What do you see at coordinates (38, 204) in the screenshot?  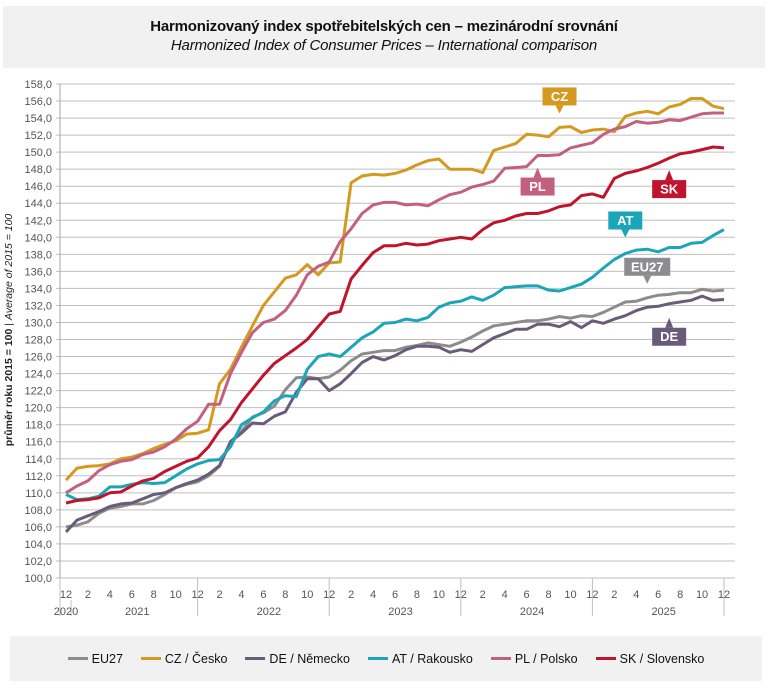 I see `y-tick-label: 144,0` at bounding box center [38, 204].